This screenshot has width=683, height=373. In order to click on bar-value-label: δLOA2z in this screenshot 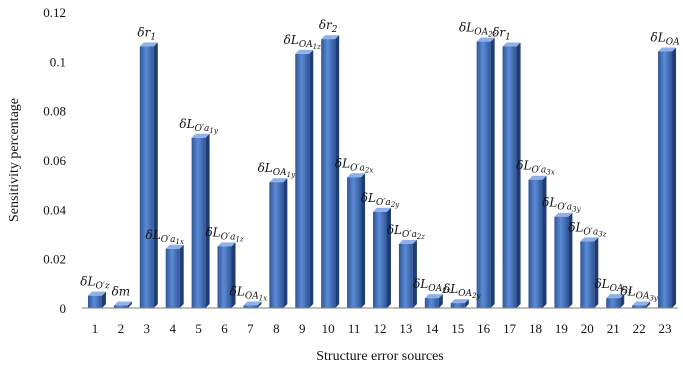, I will do `click(478, 30)`.